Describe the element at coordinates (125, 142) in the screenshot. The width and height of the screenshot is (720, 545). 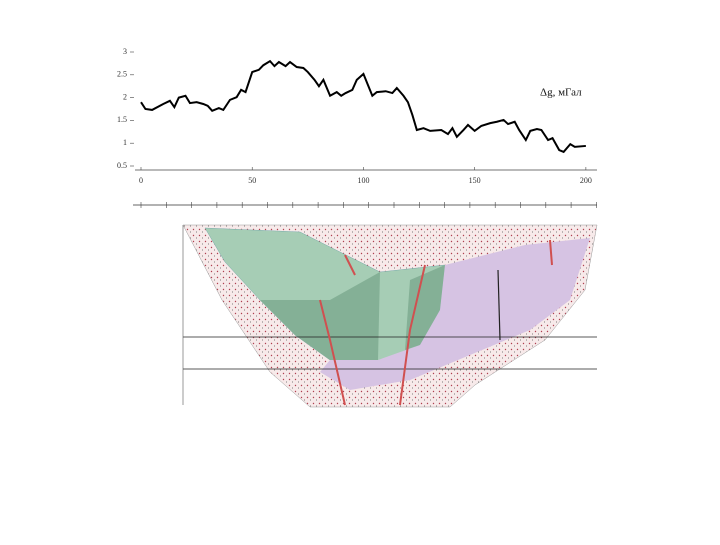
I see `y-tick-label: 1` at that location.